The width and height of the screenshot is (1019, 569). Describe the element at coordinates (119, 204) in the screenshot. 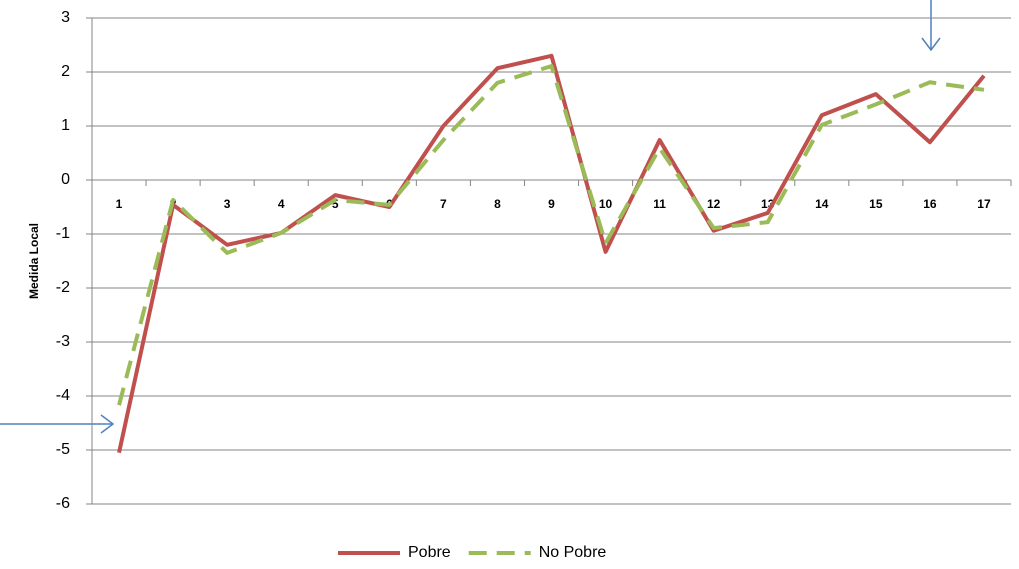

I see `x-tick-label: 1` at that location.